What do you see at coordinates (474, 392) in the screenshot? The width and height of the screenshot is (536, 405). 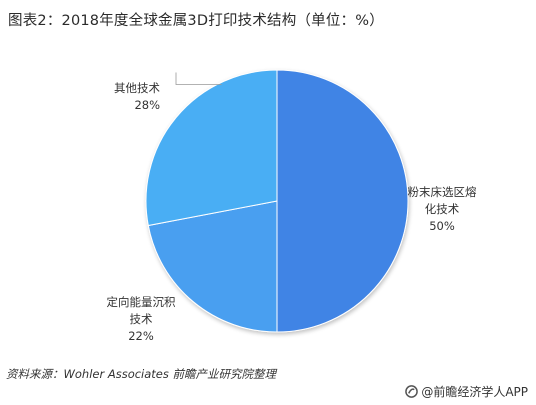 I see `brand-text: @前瞻经济学人APP` at bounding box center [474, 392].